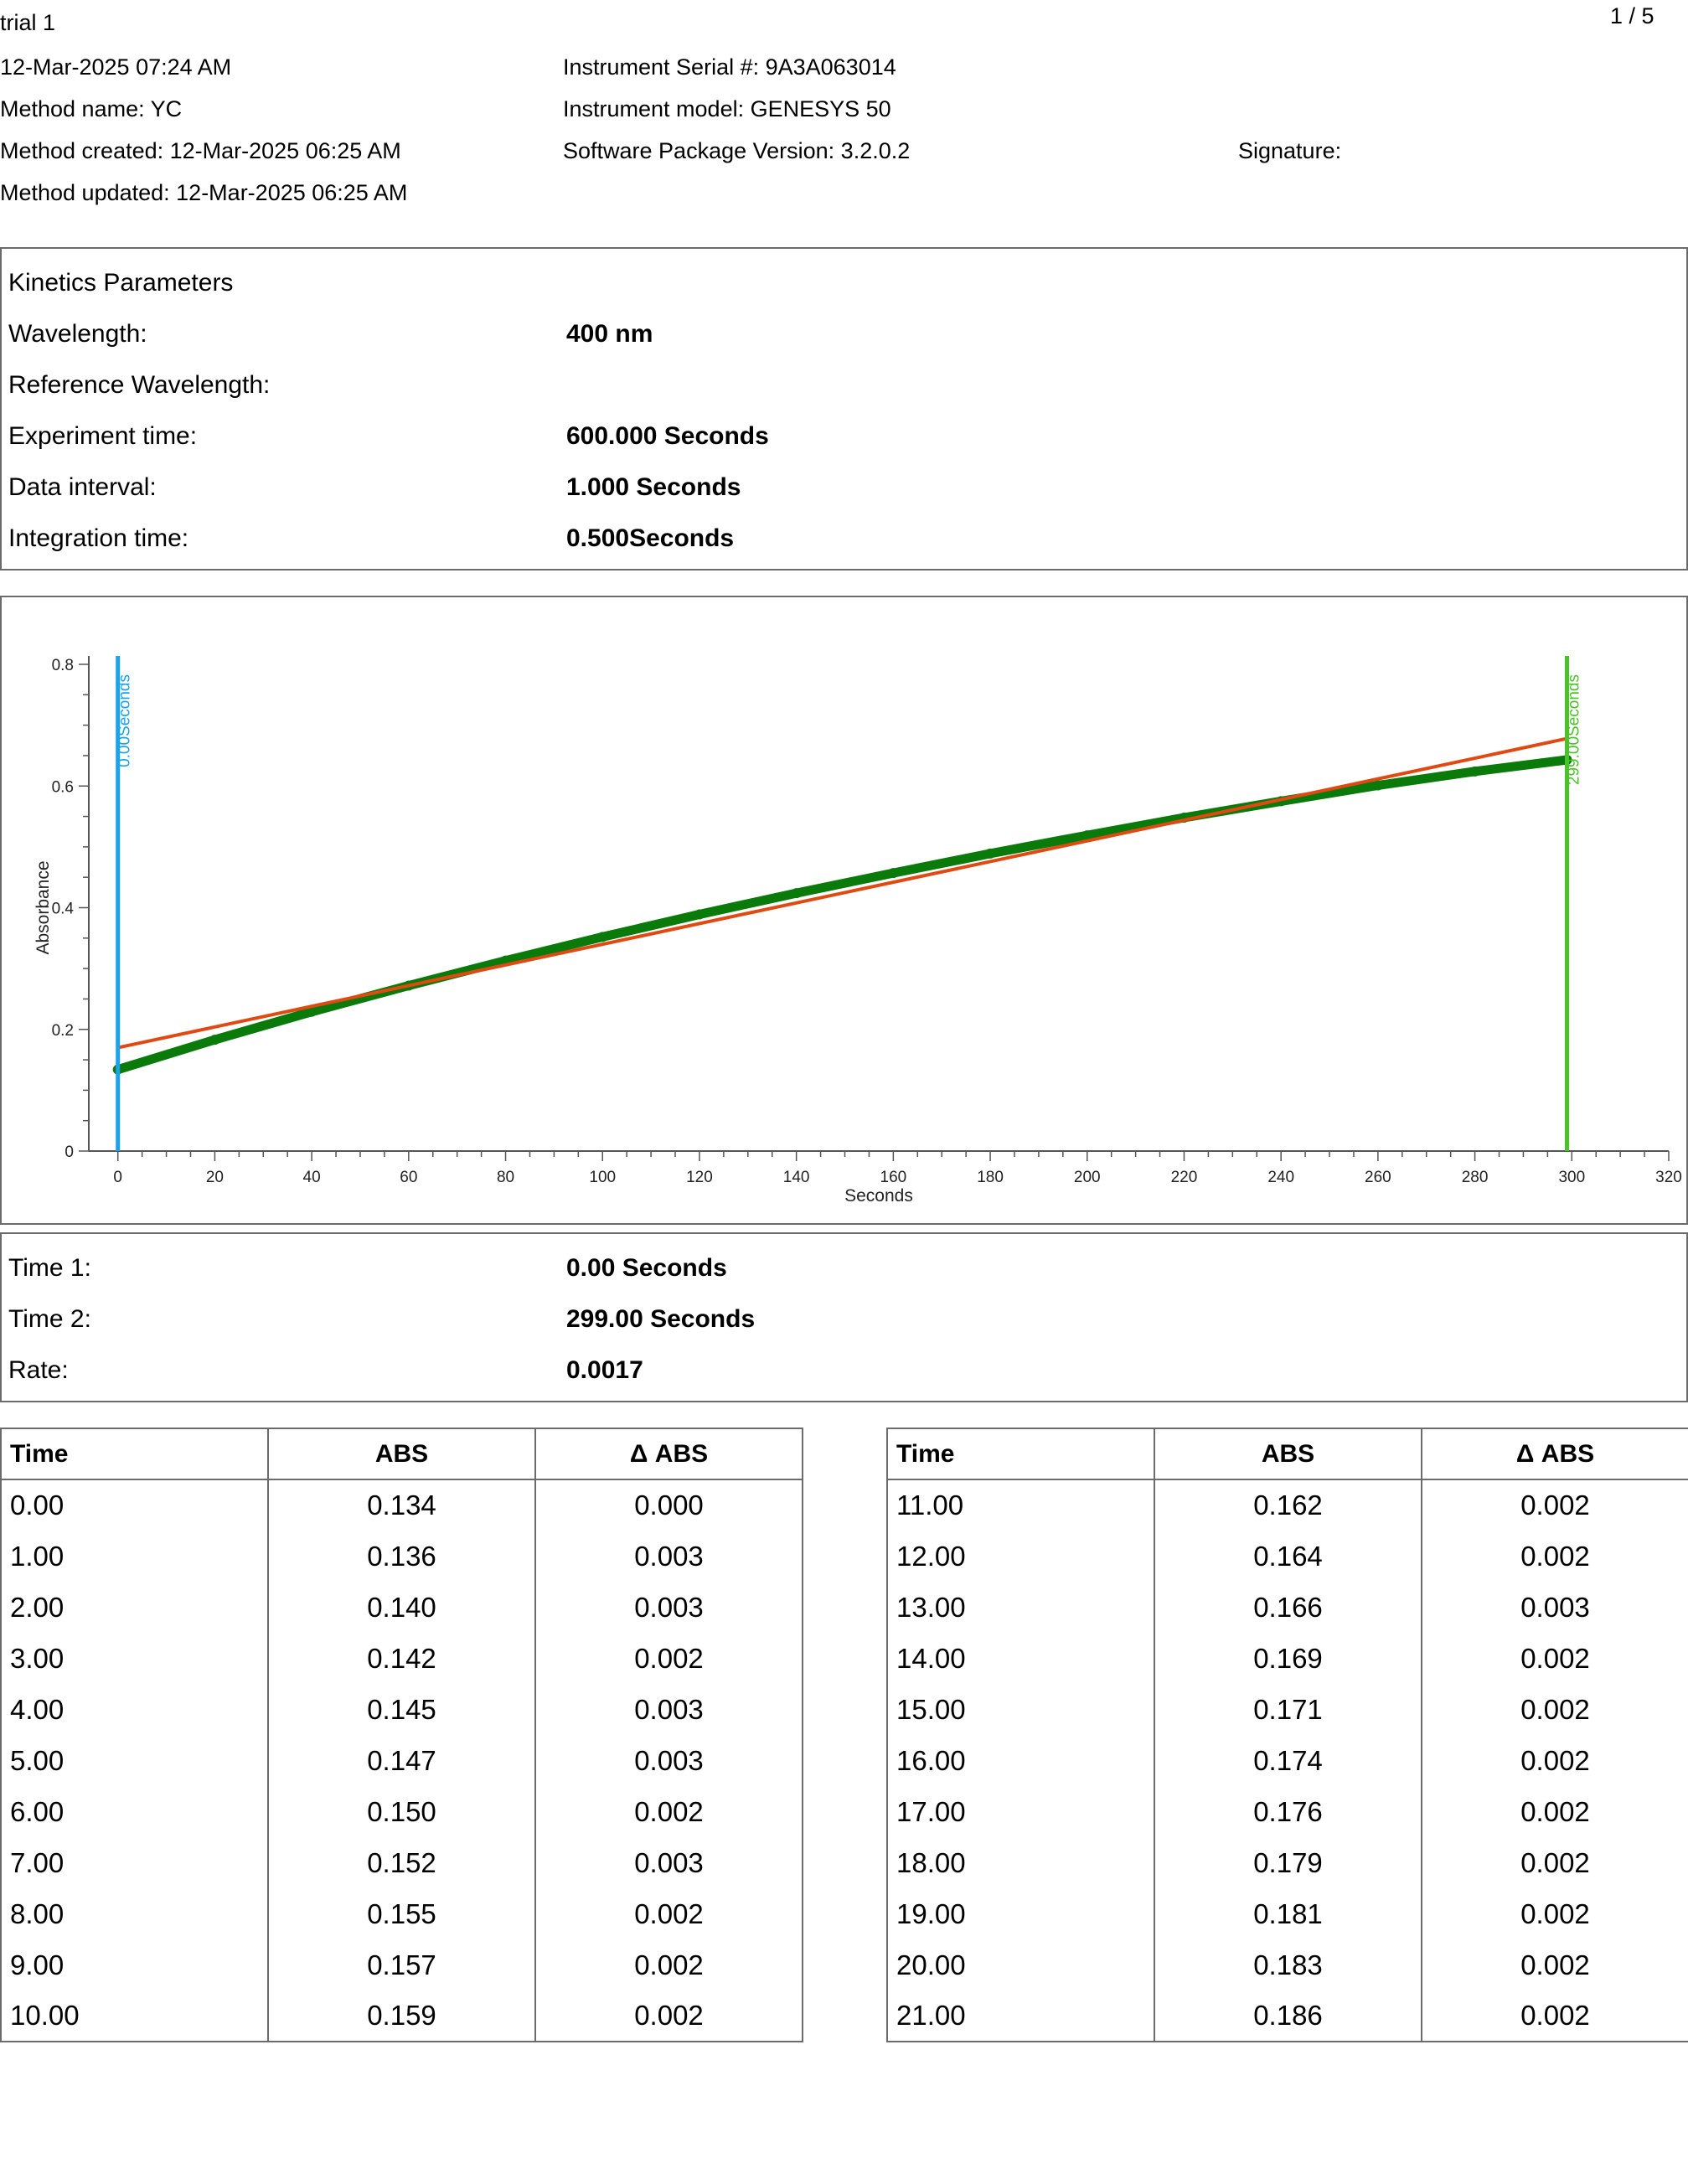  I want to click on page-indicator: 1 / 5, so click(1632, 15).